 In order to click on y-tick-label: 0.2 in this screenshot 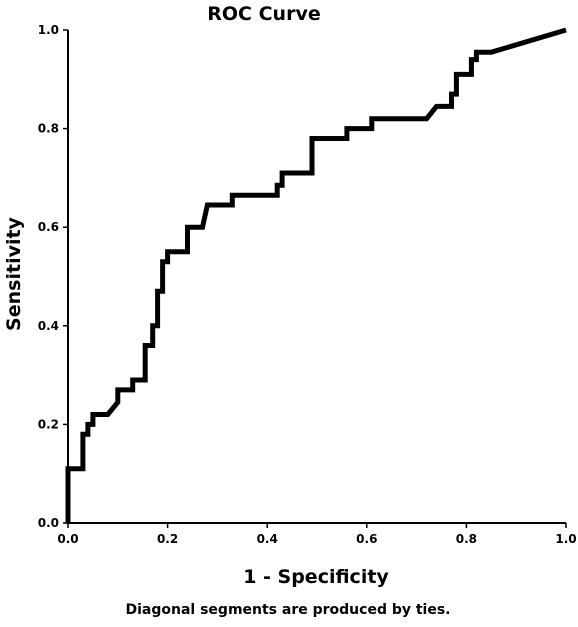, I will do `click(48, 424)`.